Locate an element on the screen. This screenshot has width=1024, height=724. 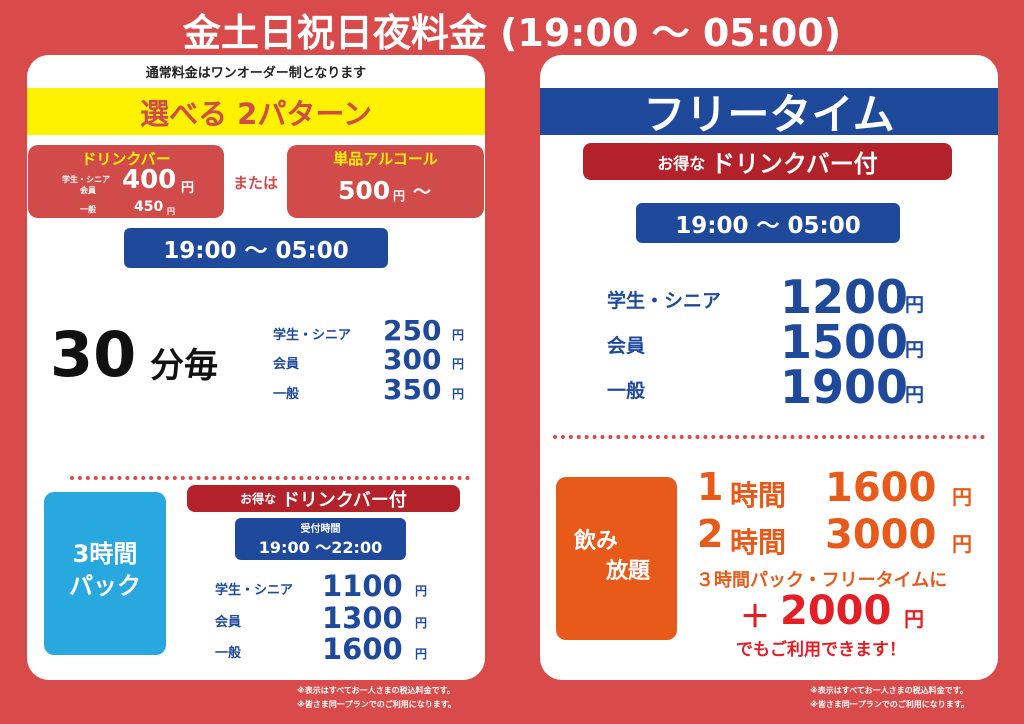
nomihodai-title: 放題 is located at coordinates (628, 571).